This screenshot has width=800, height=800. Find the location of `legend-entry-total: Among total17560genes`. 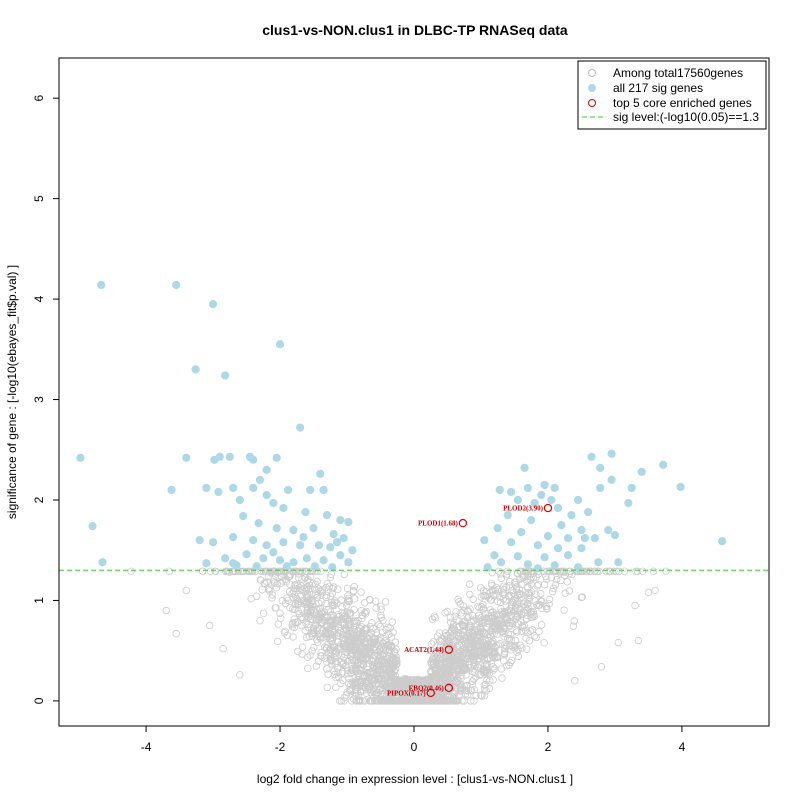

legend-entry-total: Among total17560genes is located at coordinates (678, 73).